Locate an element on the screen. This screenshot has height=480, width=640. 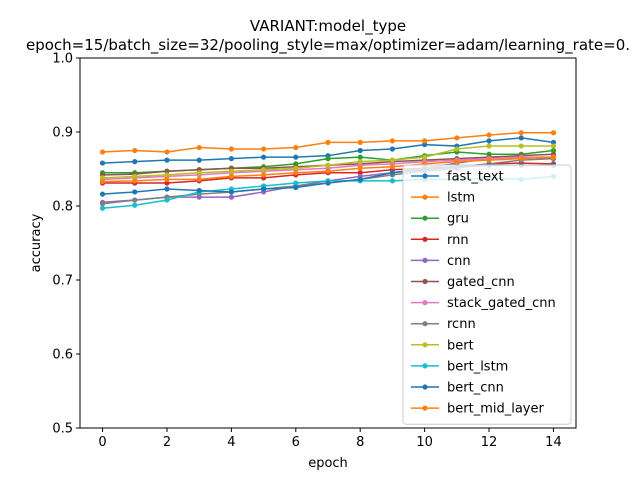
legend-label: stack_gated_cnn is located at coordinates (501, 303).